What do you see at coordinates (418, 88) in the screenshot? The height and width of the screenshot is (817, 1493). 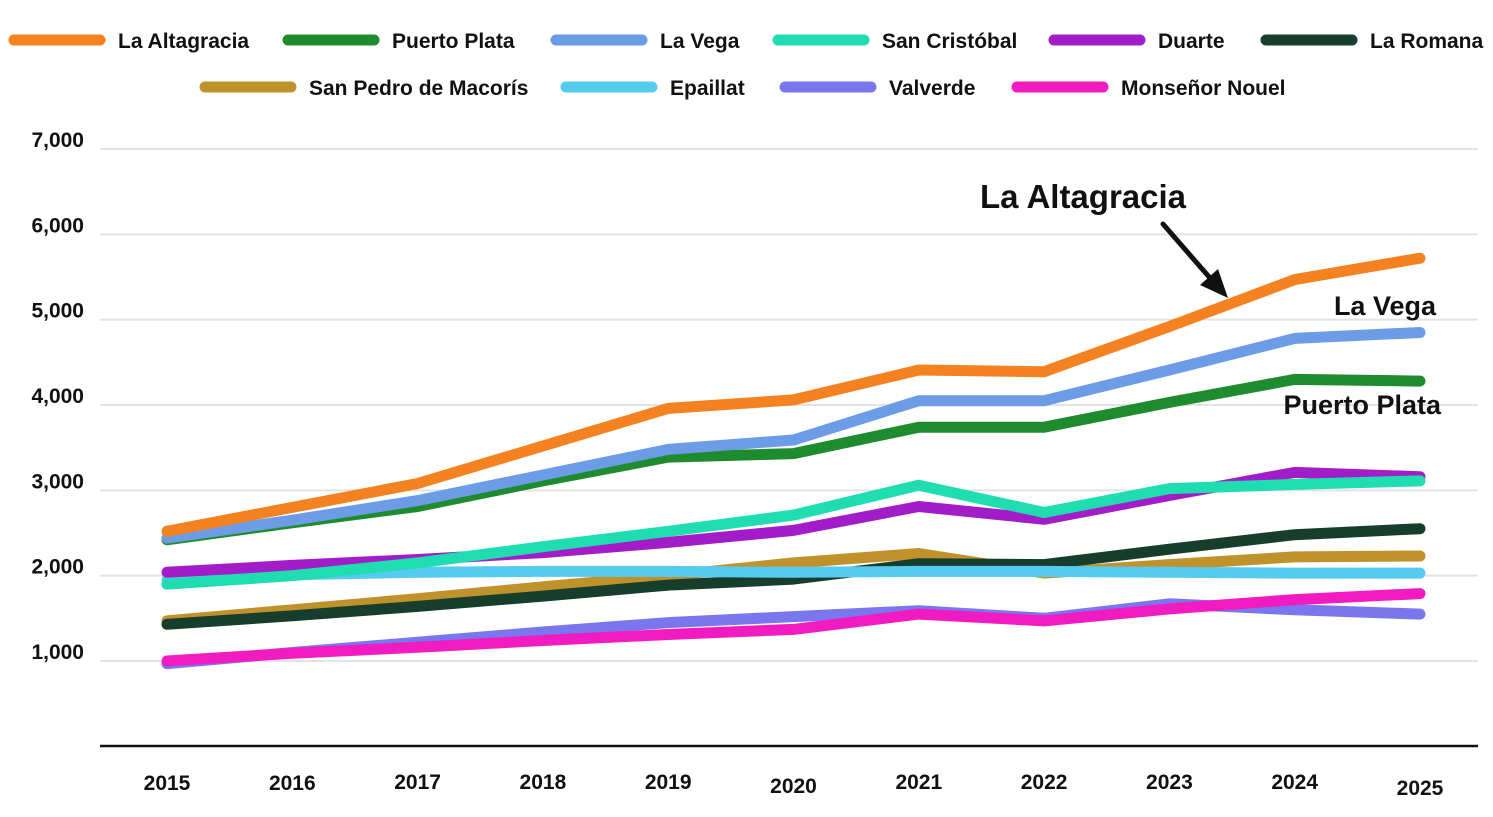 I see `legend-label: San Pedro de Macorís` at bounding box center [418, 88].